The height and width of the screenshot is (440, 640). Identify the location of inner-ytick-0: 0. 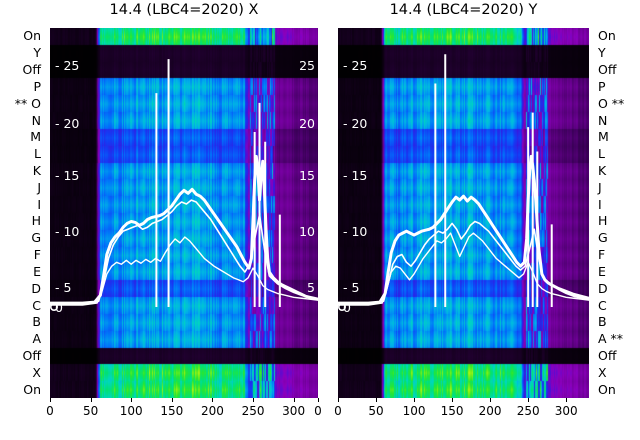
(59, 307).